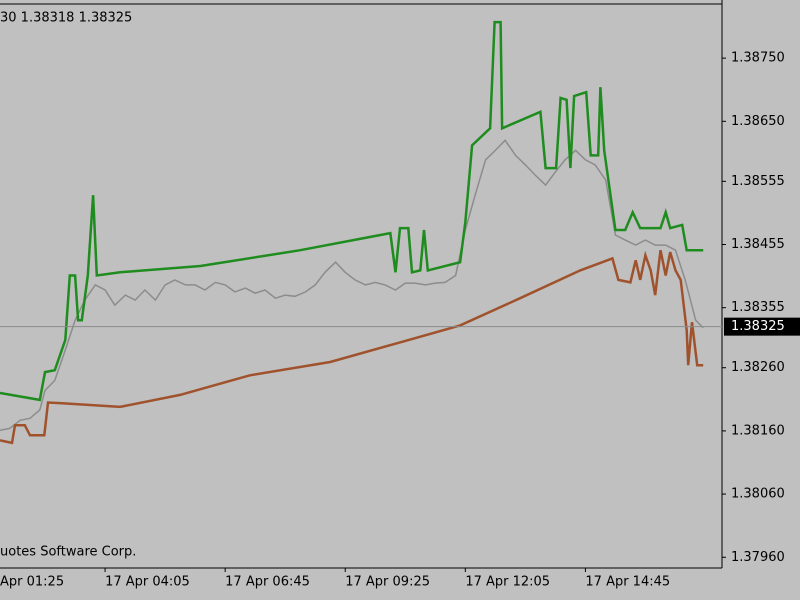 Image resolution: width=800 pixels, height=600 pixels. What do you see at coordinates (758, 430) in the screenshot?
I see `y-tick-label: 1.38160` at bounding box center [758, 430].